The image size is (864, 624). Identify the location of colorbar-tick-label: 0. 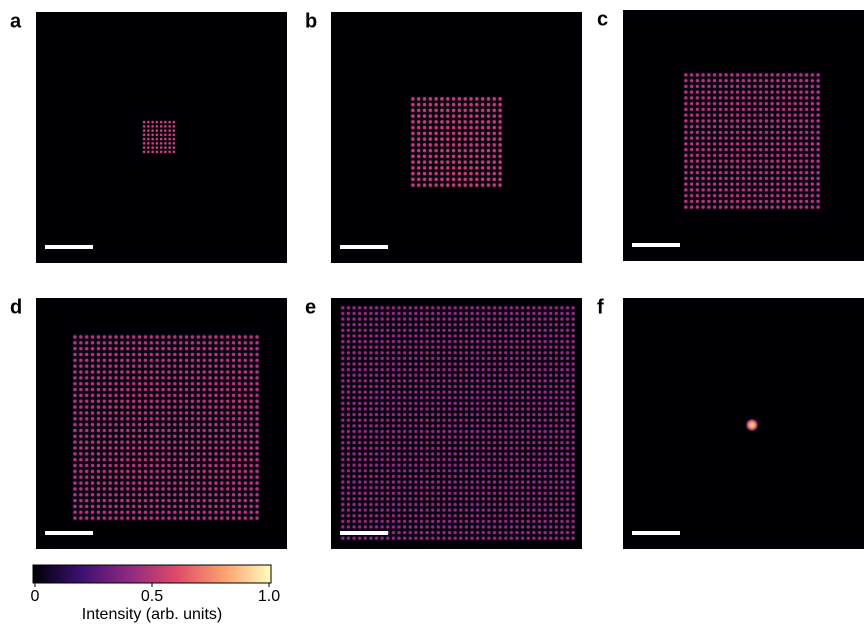
(35, 596).